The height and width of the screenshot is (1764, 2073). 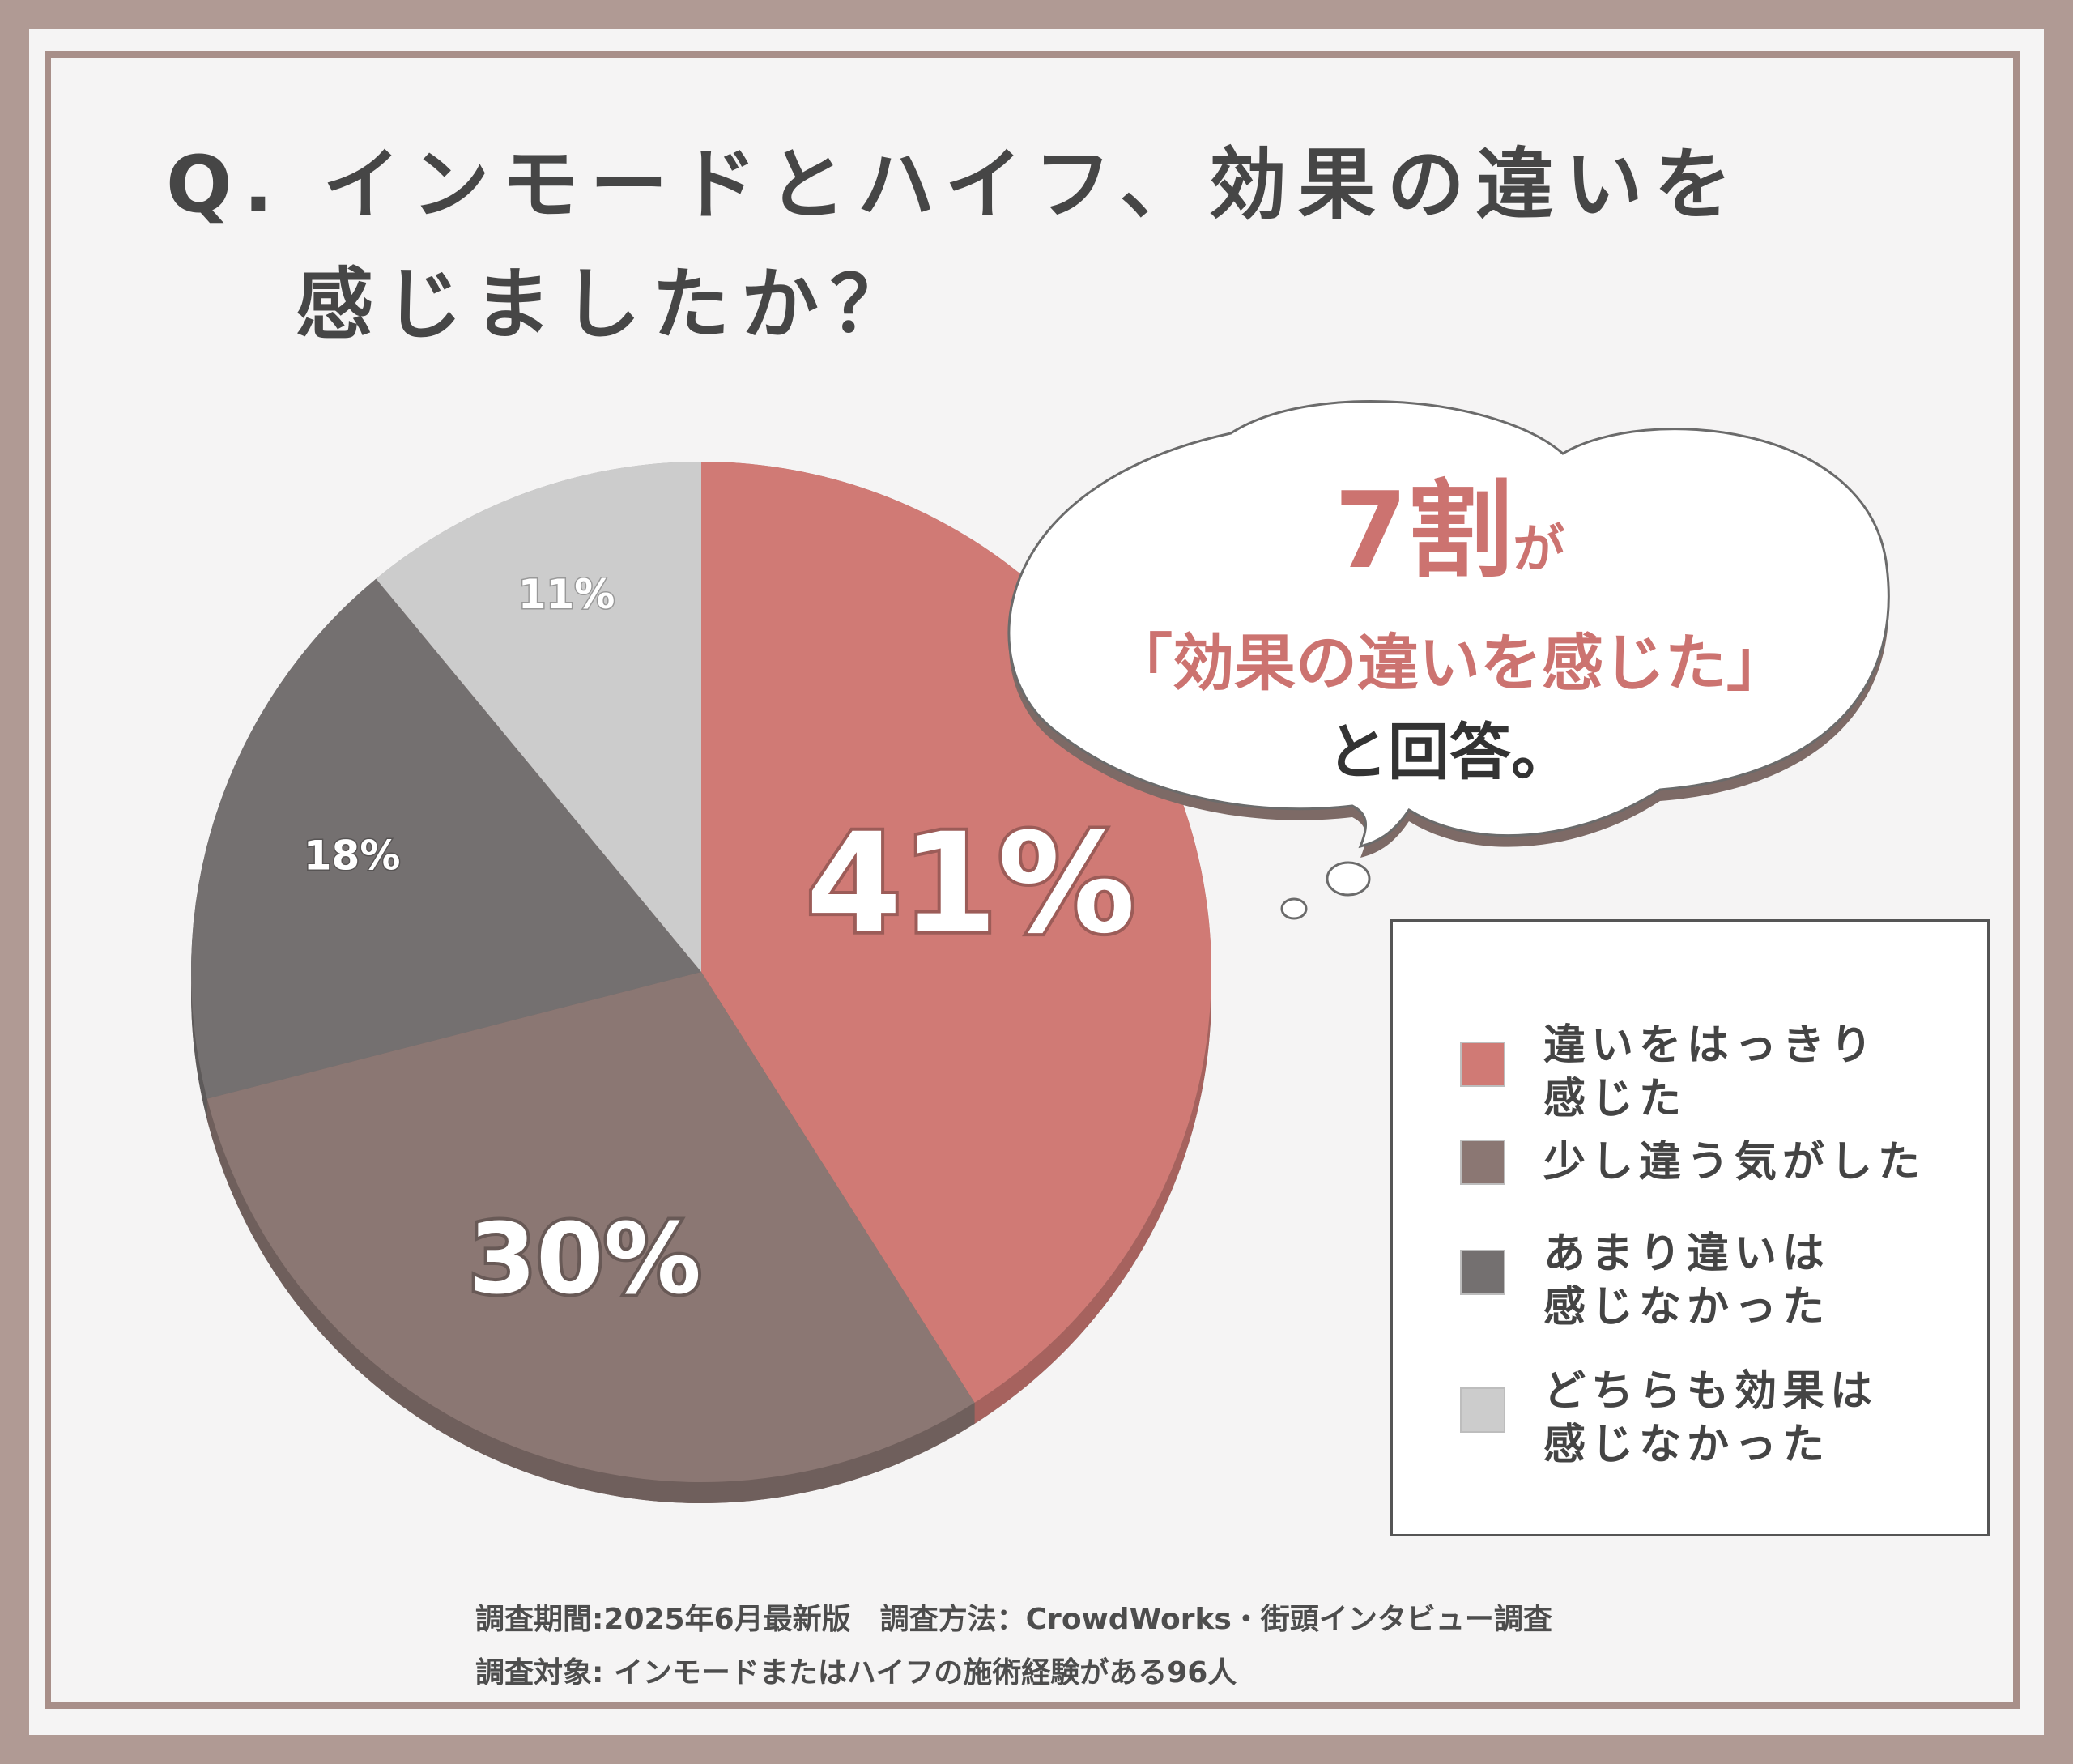 I want to click on legend-label: あまり違いは 感じなかった, so click(x=1687, y=1280).